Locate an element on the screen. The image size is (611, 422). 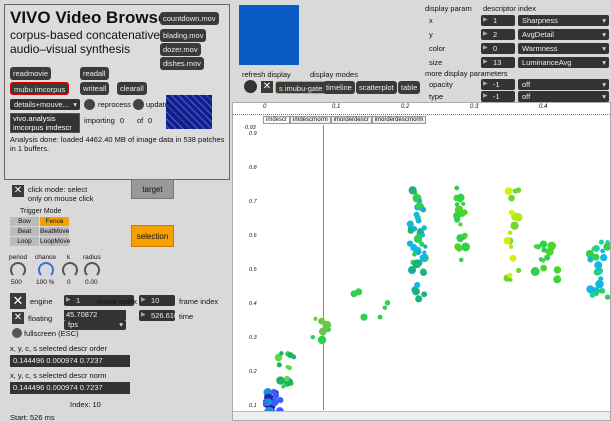
trigger-loopmove: LoopMove is located at coordinates (55, 241).